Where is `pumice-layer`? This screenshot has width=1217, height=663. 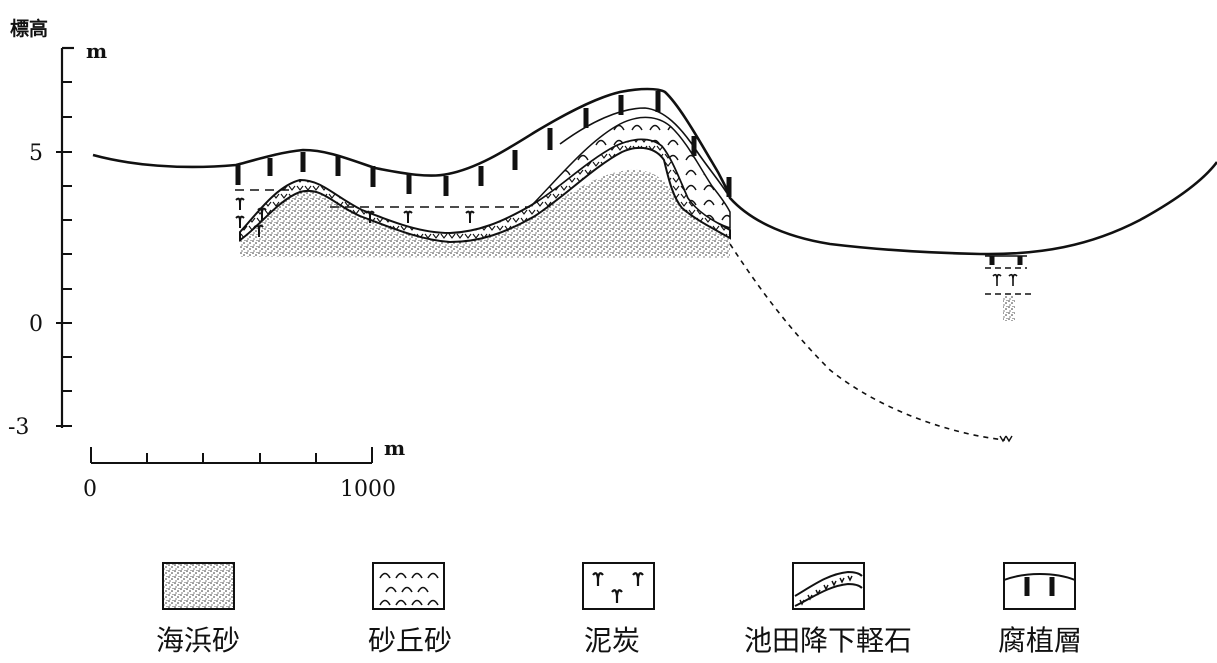
pumice-layer is located at coordinates (485, 191).